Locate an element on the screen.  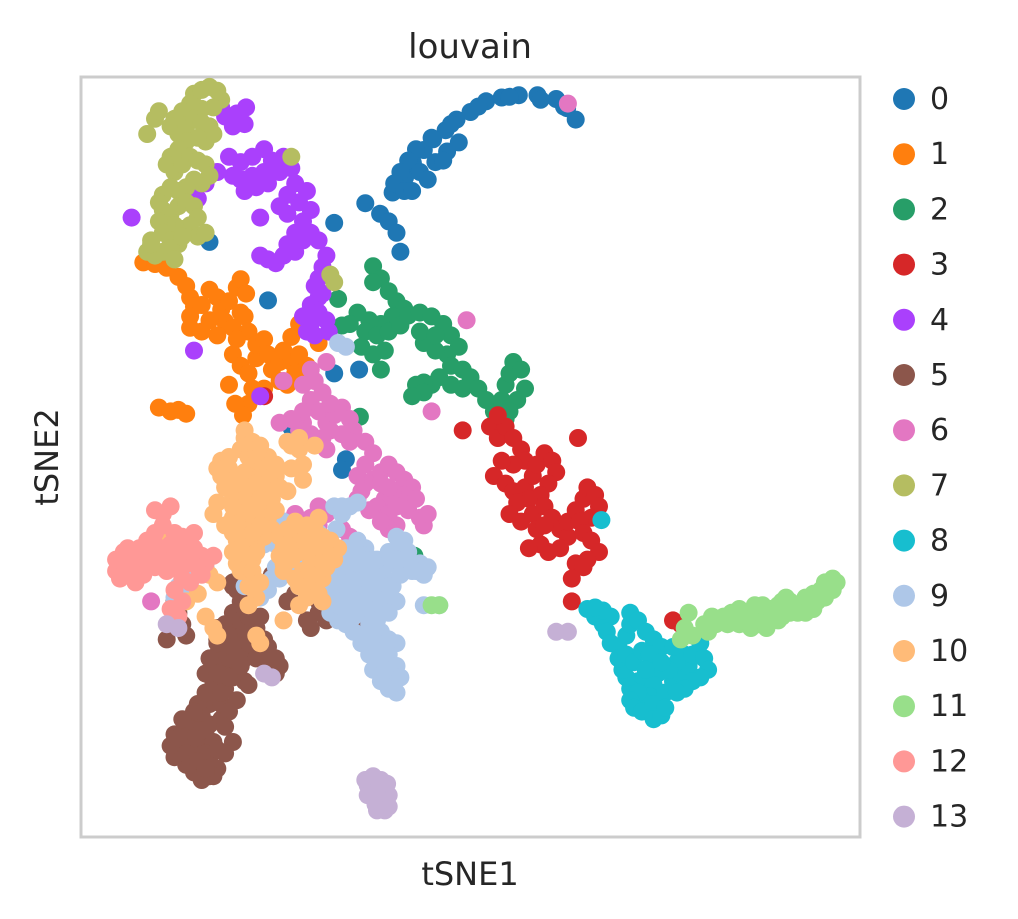
legend-item-13: 13 is located at coordinates (930, 817).